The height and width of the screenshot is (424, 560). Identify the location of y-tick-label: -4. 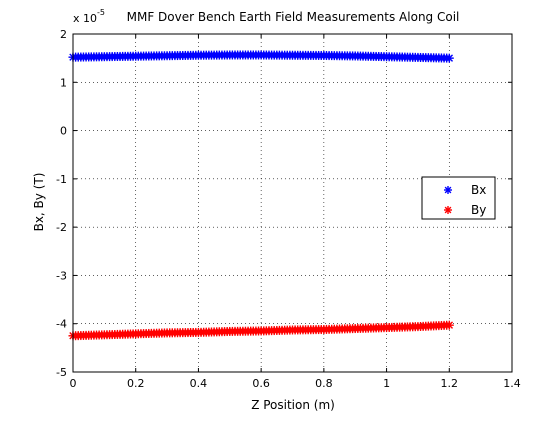
(61, 324).